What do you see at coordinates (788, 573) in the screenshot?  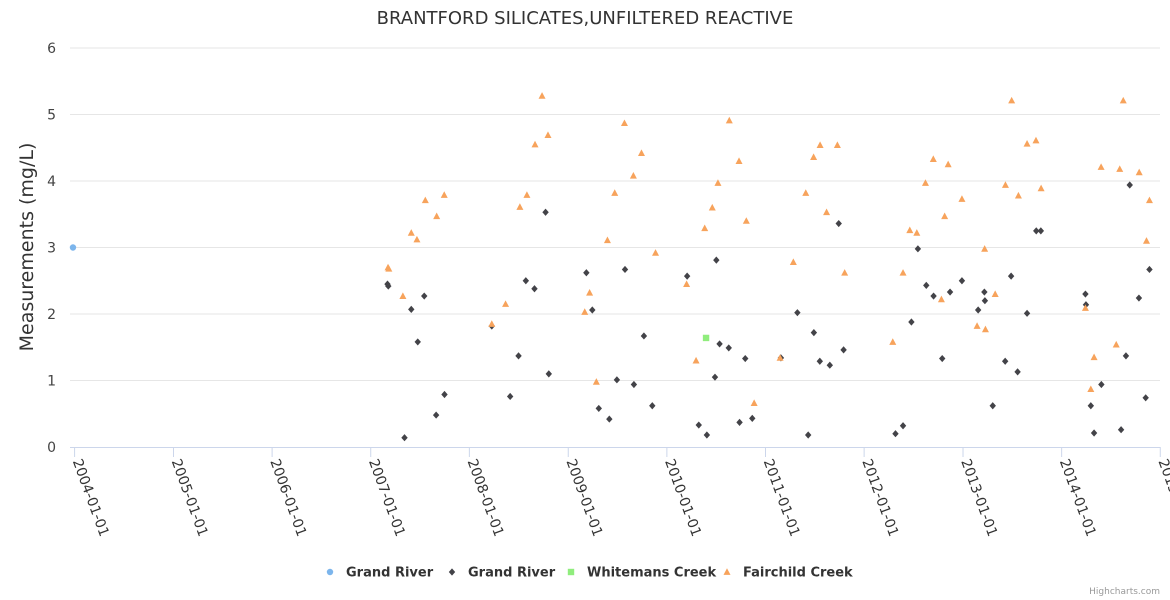 I see `legend-item: Fairchild Creek` at bounding box center [788, 573].